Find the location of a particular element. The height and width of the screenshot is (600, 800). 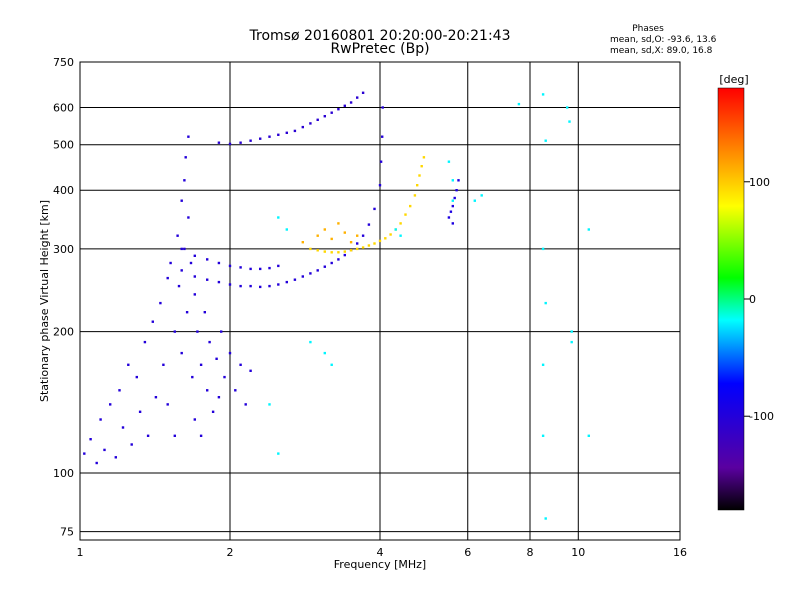

y-tick-label: 100 is located at coordinates (63, 473).